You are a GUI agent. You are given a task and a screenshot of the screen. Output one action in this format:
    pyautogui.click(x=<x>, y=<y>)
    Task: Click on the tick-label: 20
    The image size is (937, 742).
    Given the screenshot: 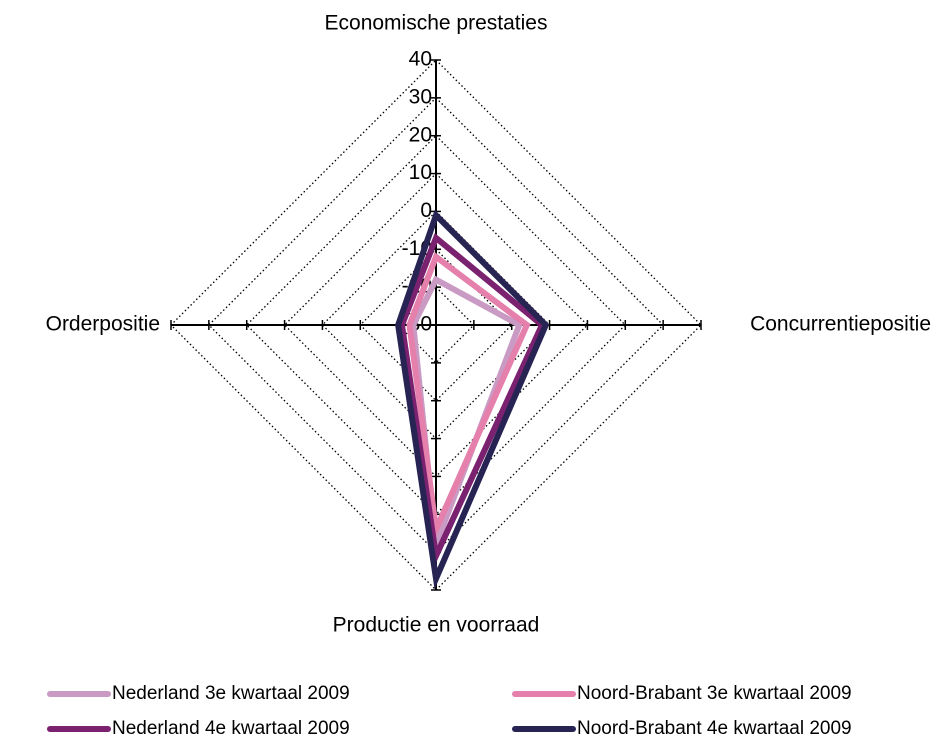 What is the action you would take?
    pyautogui.click(x=420, y=134)
    